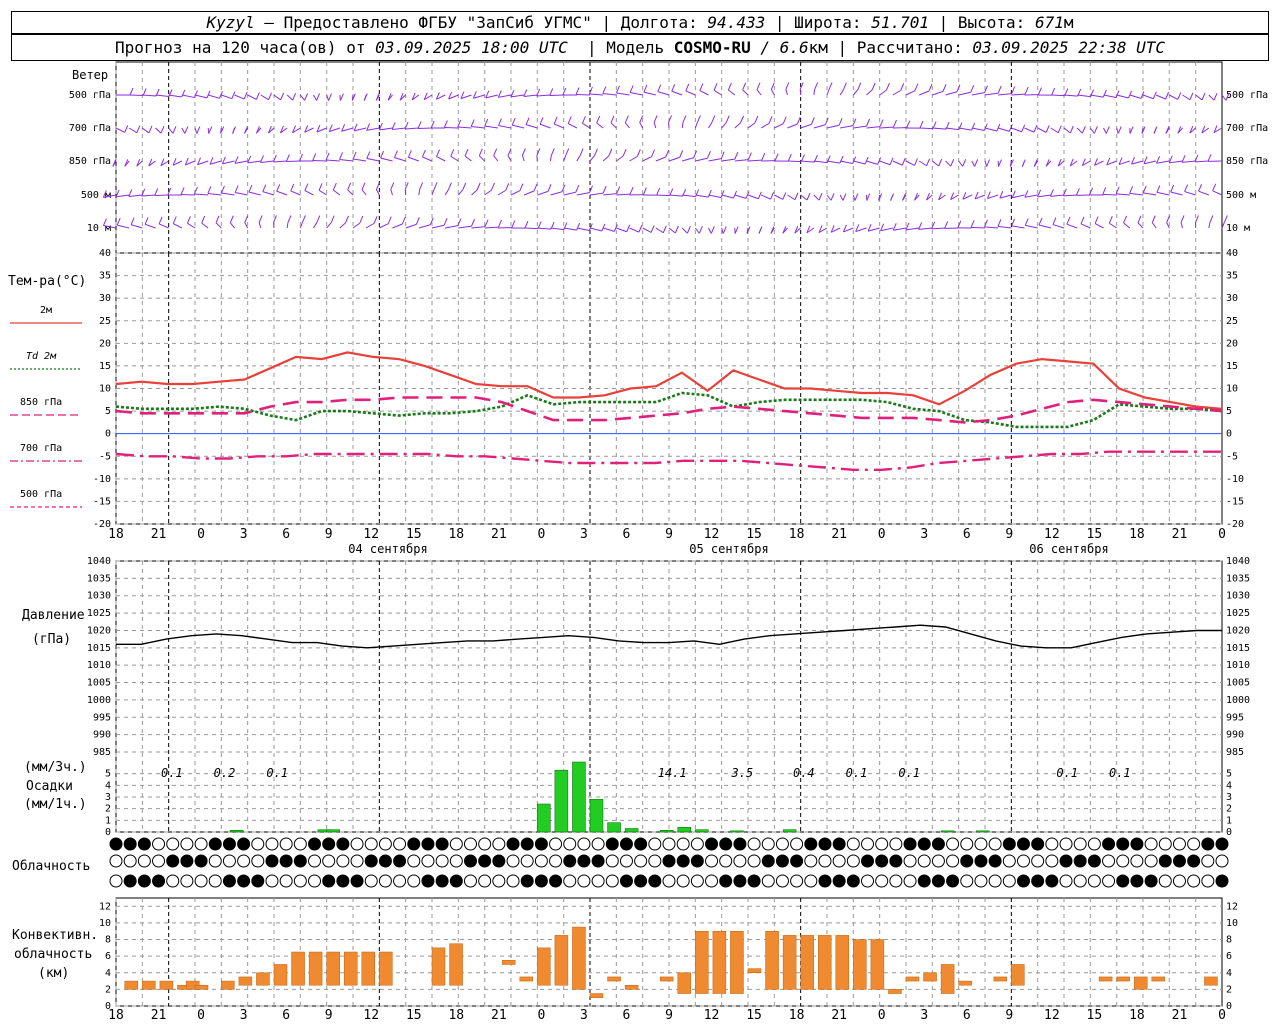 The width and height of the screenshot is (1280, 1024). What do you see at coordinates (627, 1015) in the screenshot?
I see `time-tick-label-bottom: 6` at bounding box center [627, 1015].